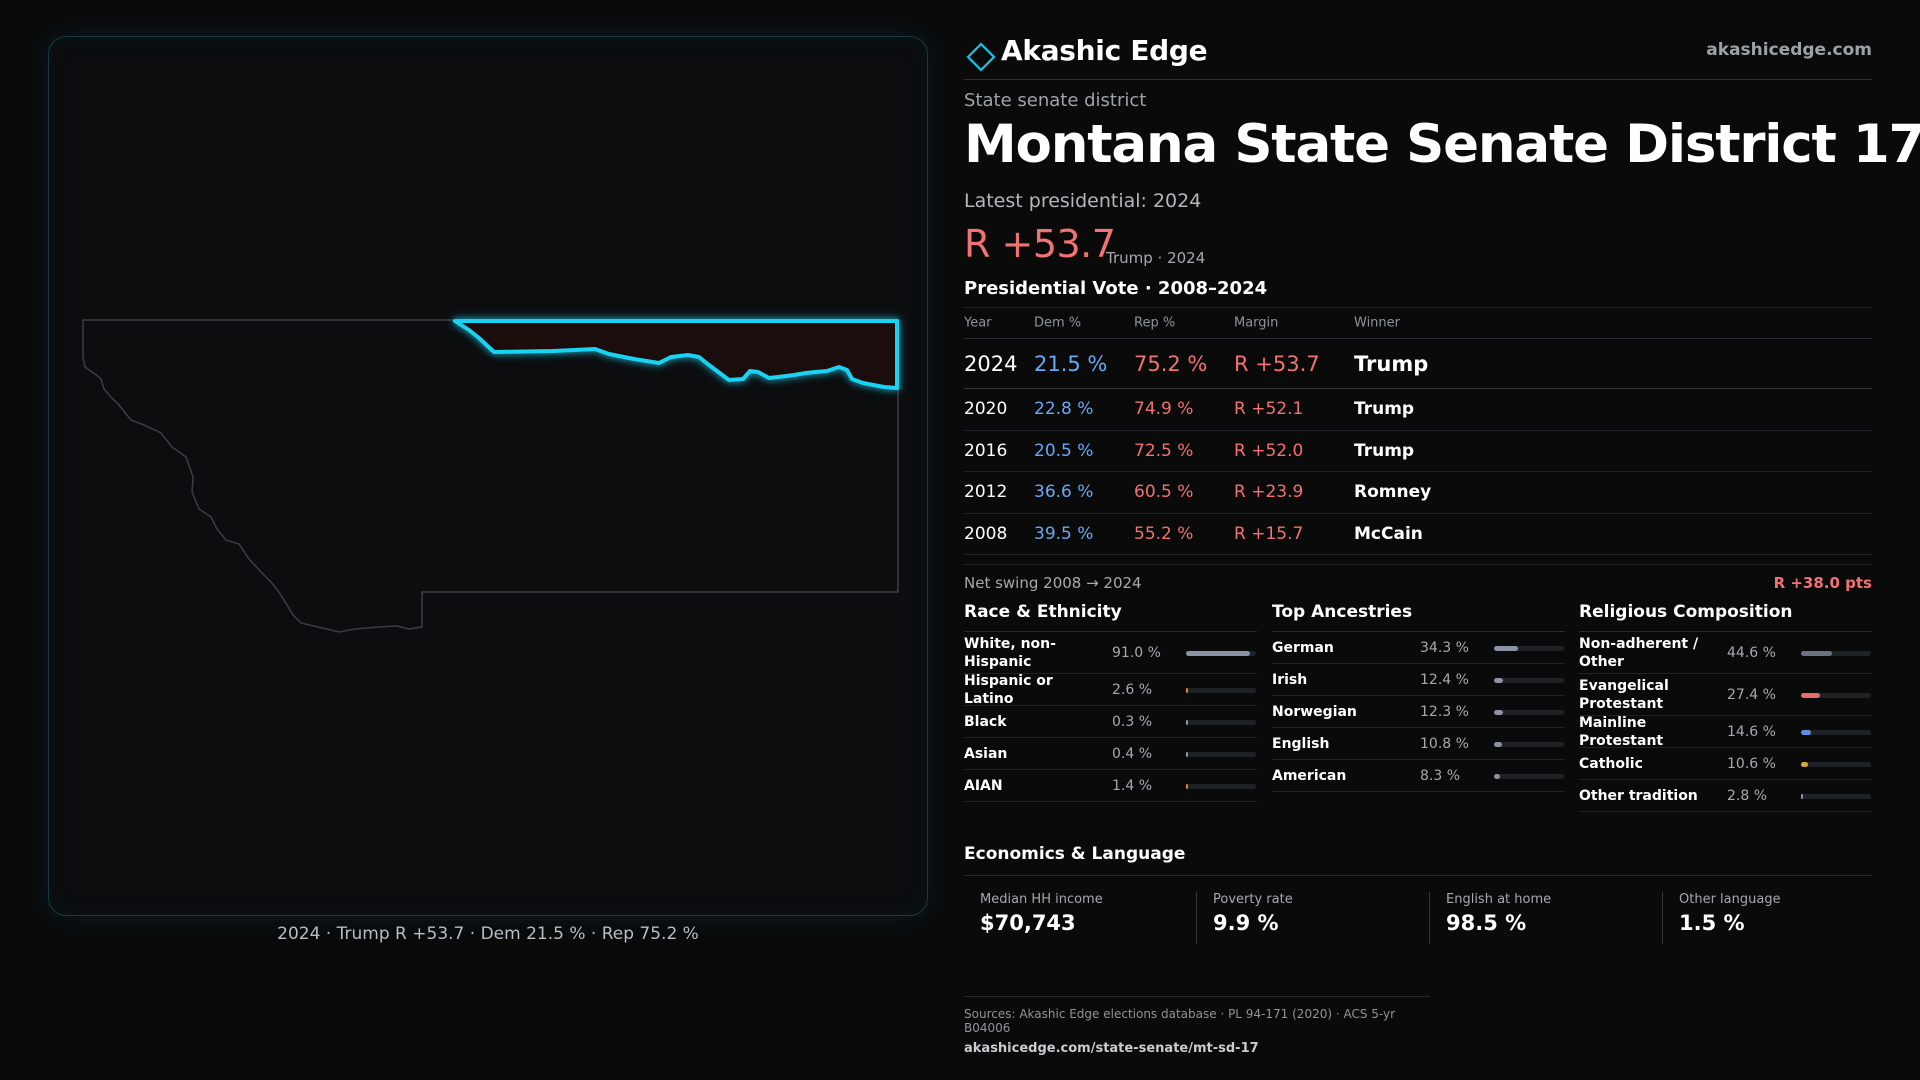 The image size is (1920, 1080). I want to click on item-value: 14.6 %, so click(1751, 731).